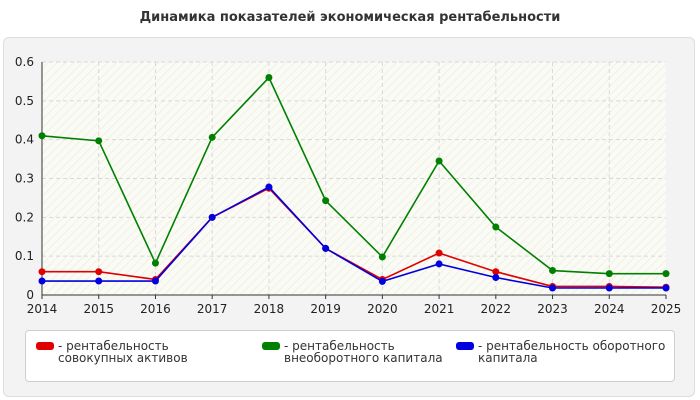  What do you see at coordinates (30, 295) in the screenshot?
I see `y-tick-label: 0` at bounding box center [30, 295].